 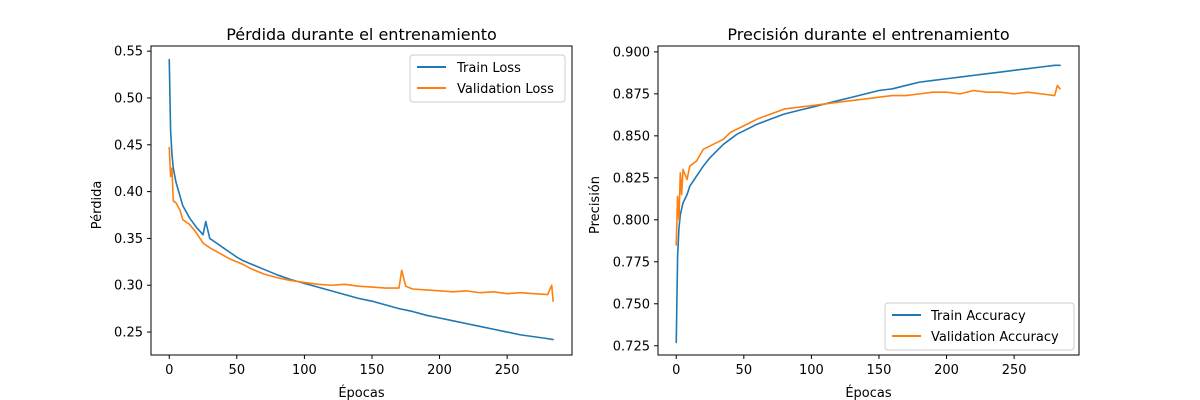 I want to click on loss-y-tick-label: 0.55, so click(x=128, y=52).